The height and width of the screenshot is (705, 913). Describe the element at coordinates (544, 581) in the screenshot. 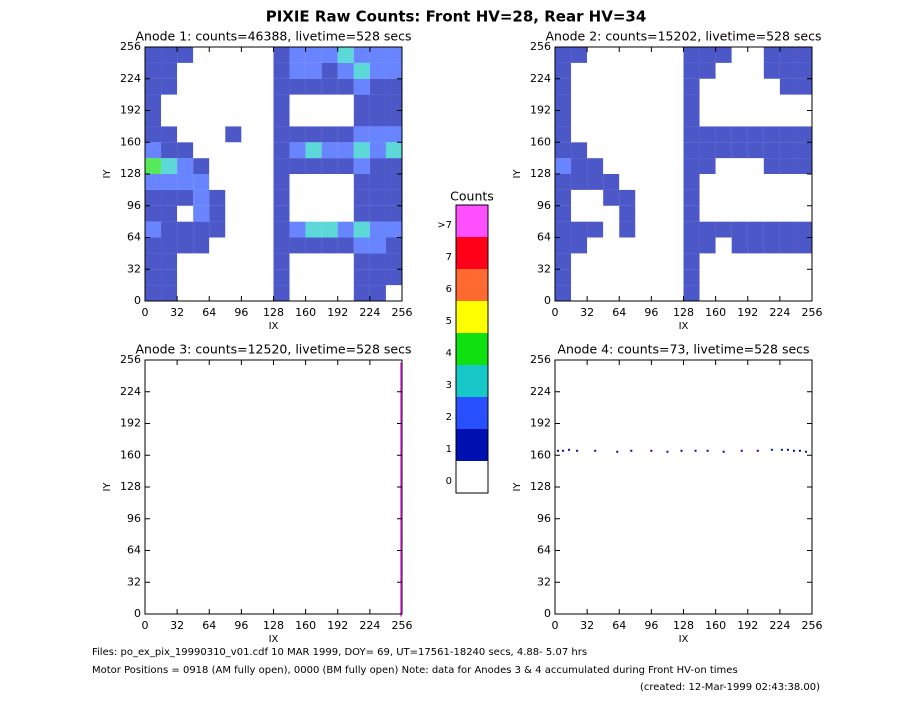

I see `y-tick-label: 32` at that location.